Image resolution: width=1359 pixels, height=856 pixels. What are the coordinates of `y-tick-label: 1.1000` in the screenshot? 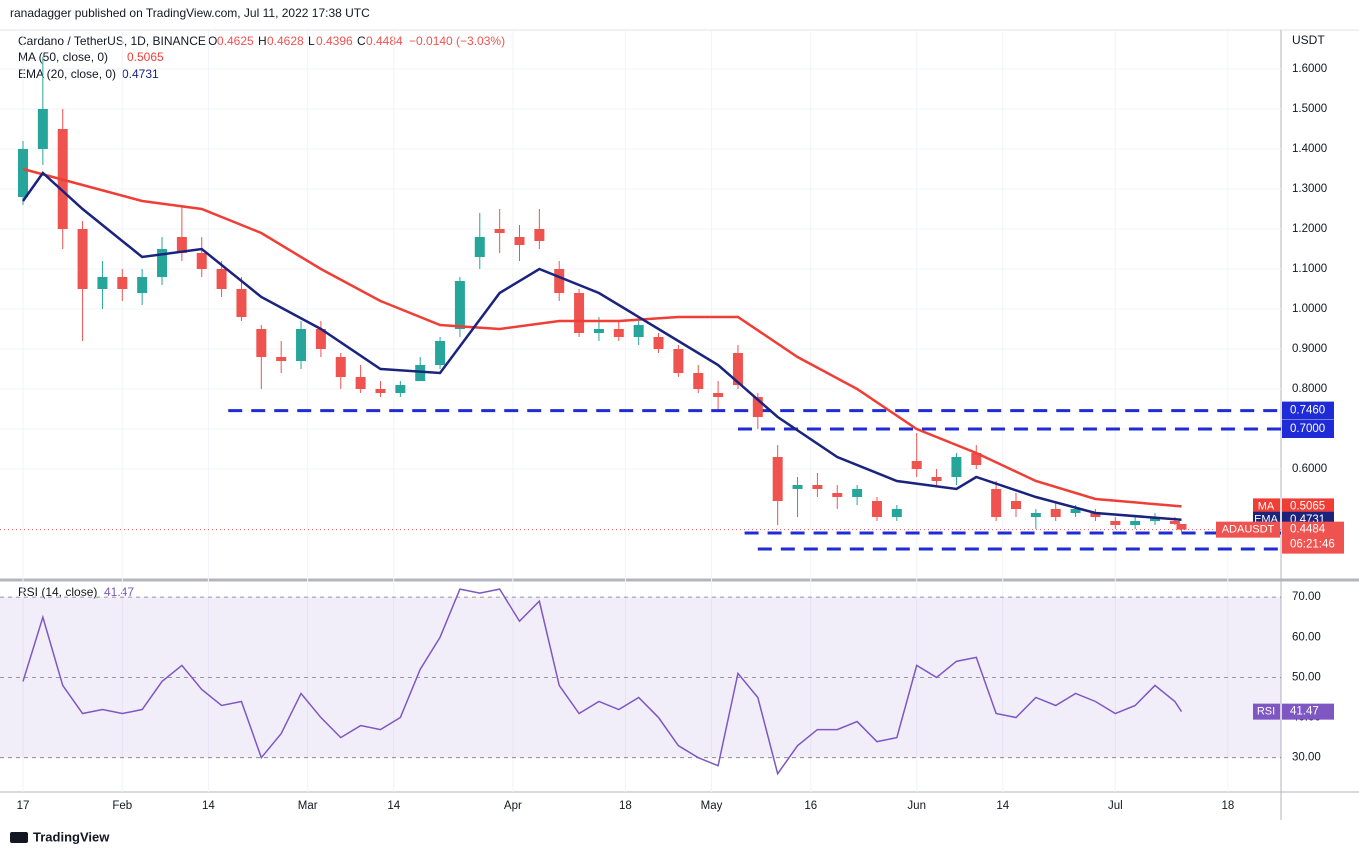 It's located at (1309, 269).